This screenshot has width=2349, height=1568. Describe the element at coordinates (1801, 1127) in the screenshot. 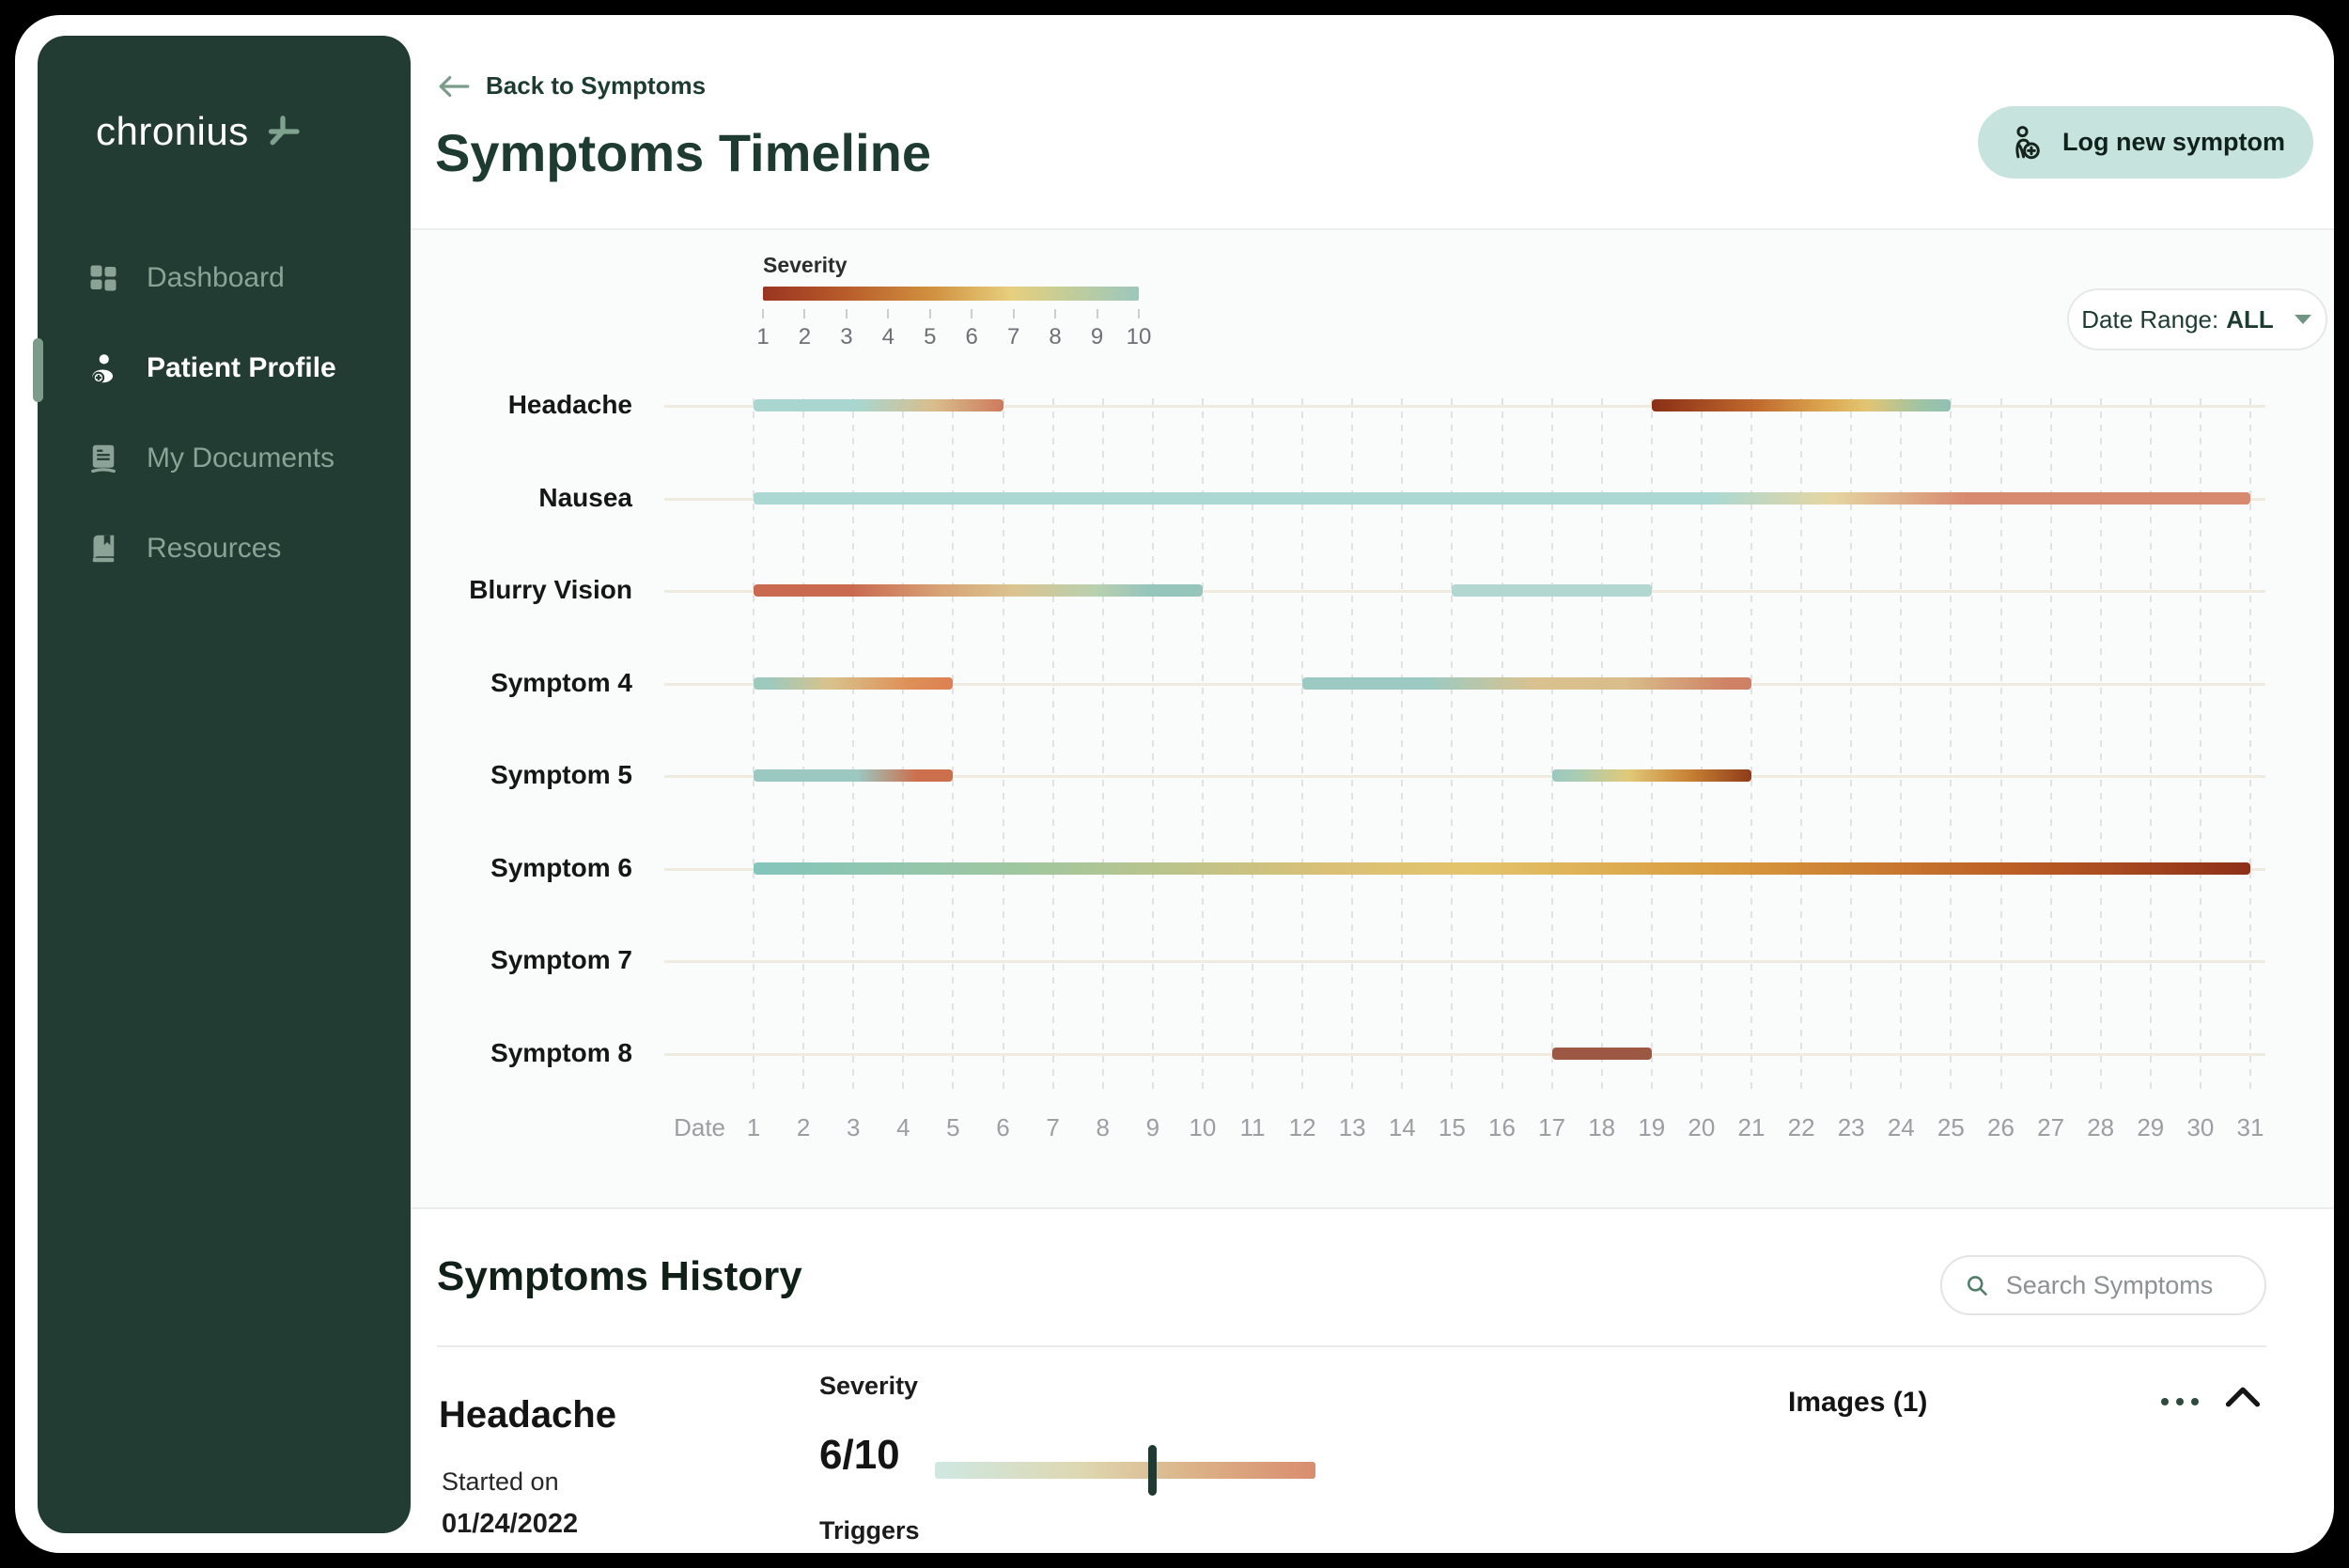

I see `x-axis-day-label: 22` at that location.